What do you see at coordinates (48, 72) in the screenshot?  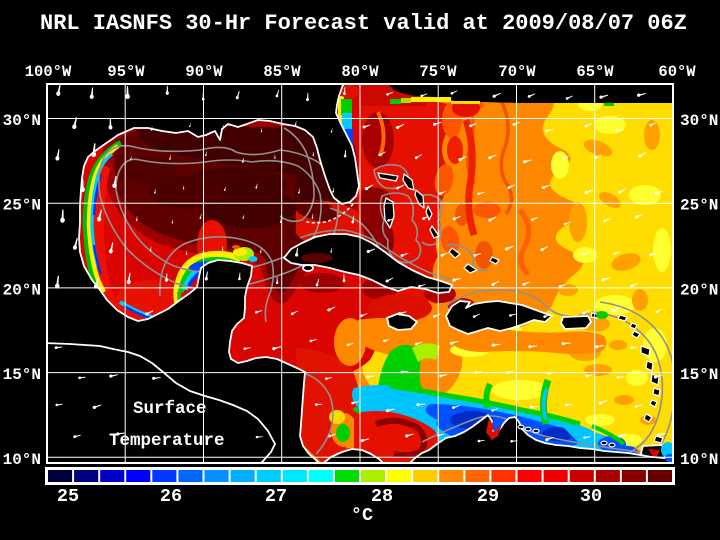 I see `svg-text: 100°W` at bounding box center [48, 72].